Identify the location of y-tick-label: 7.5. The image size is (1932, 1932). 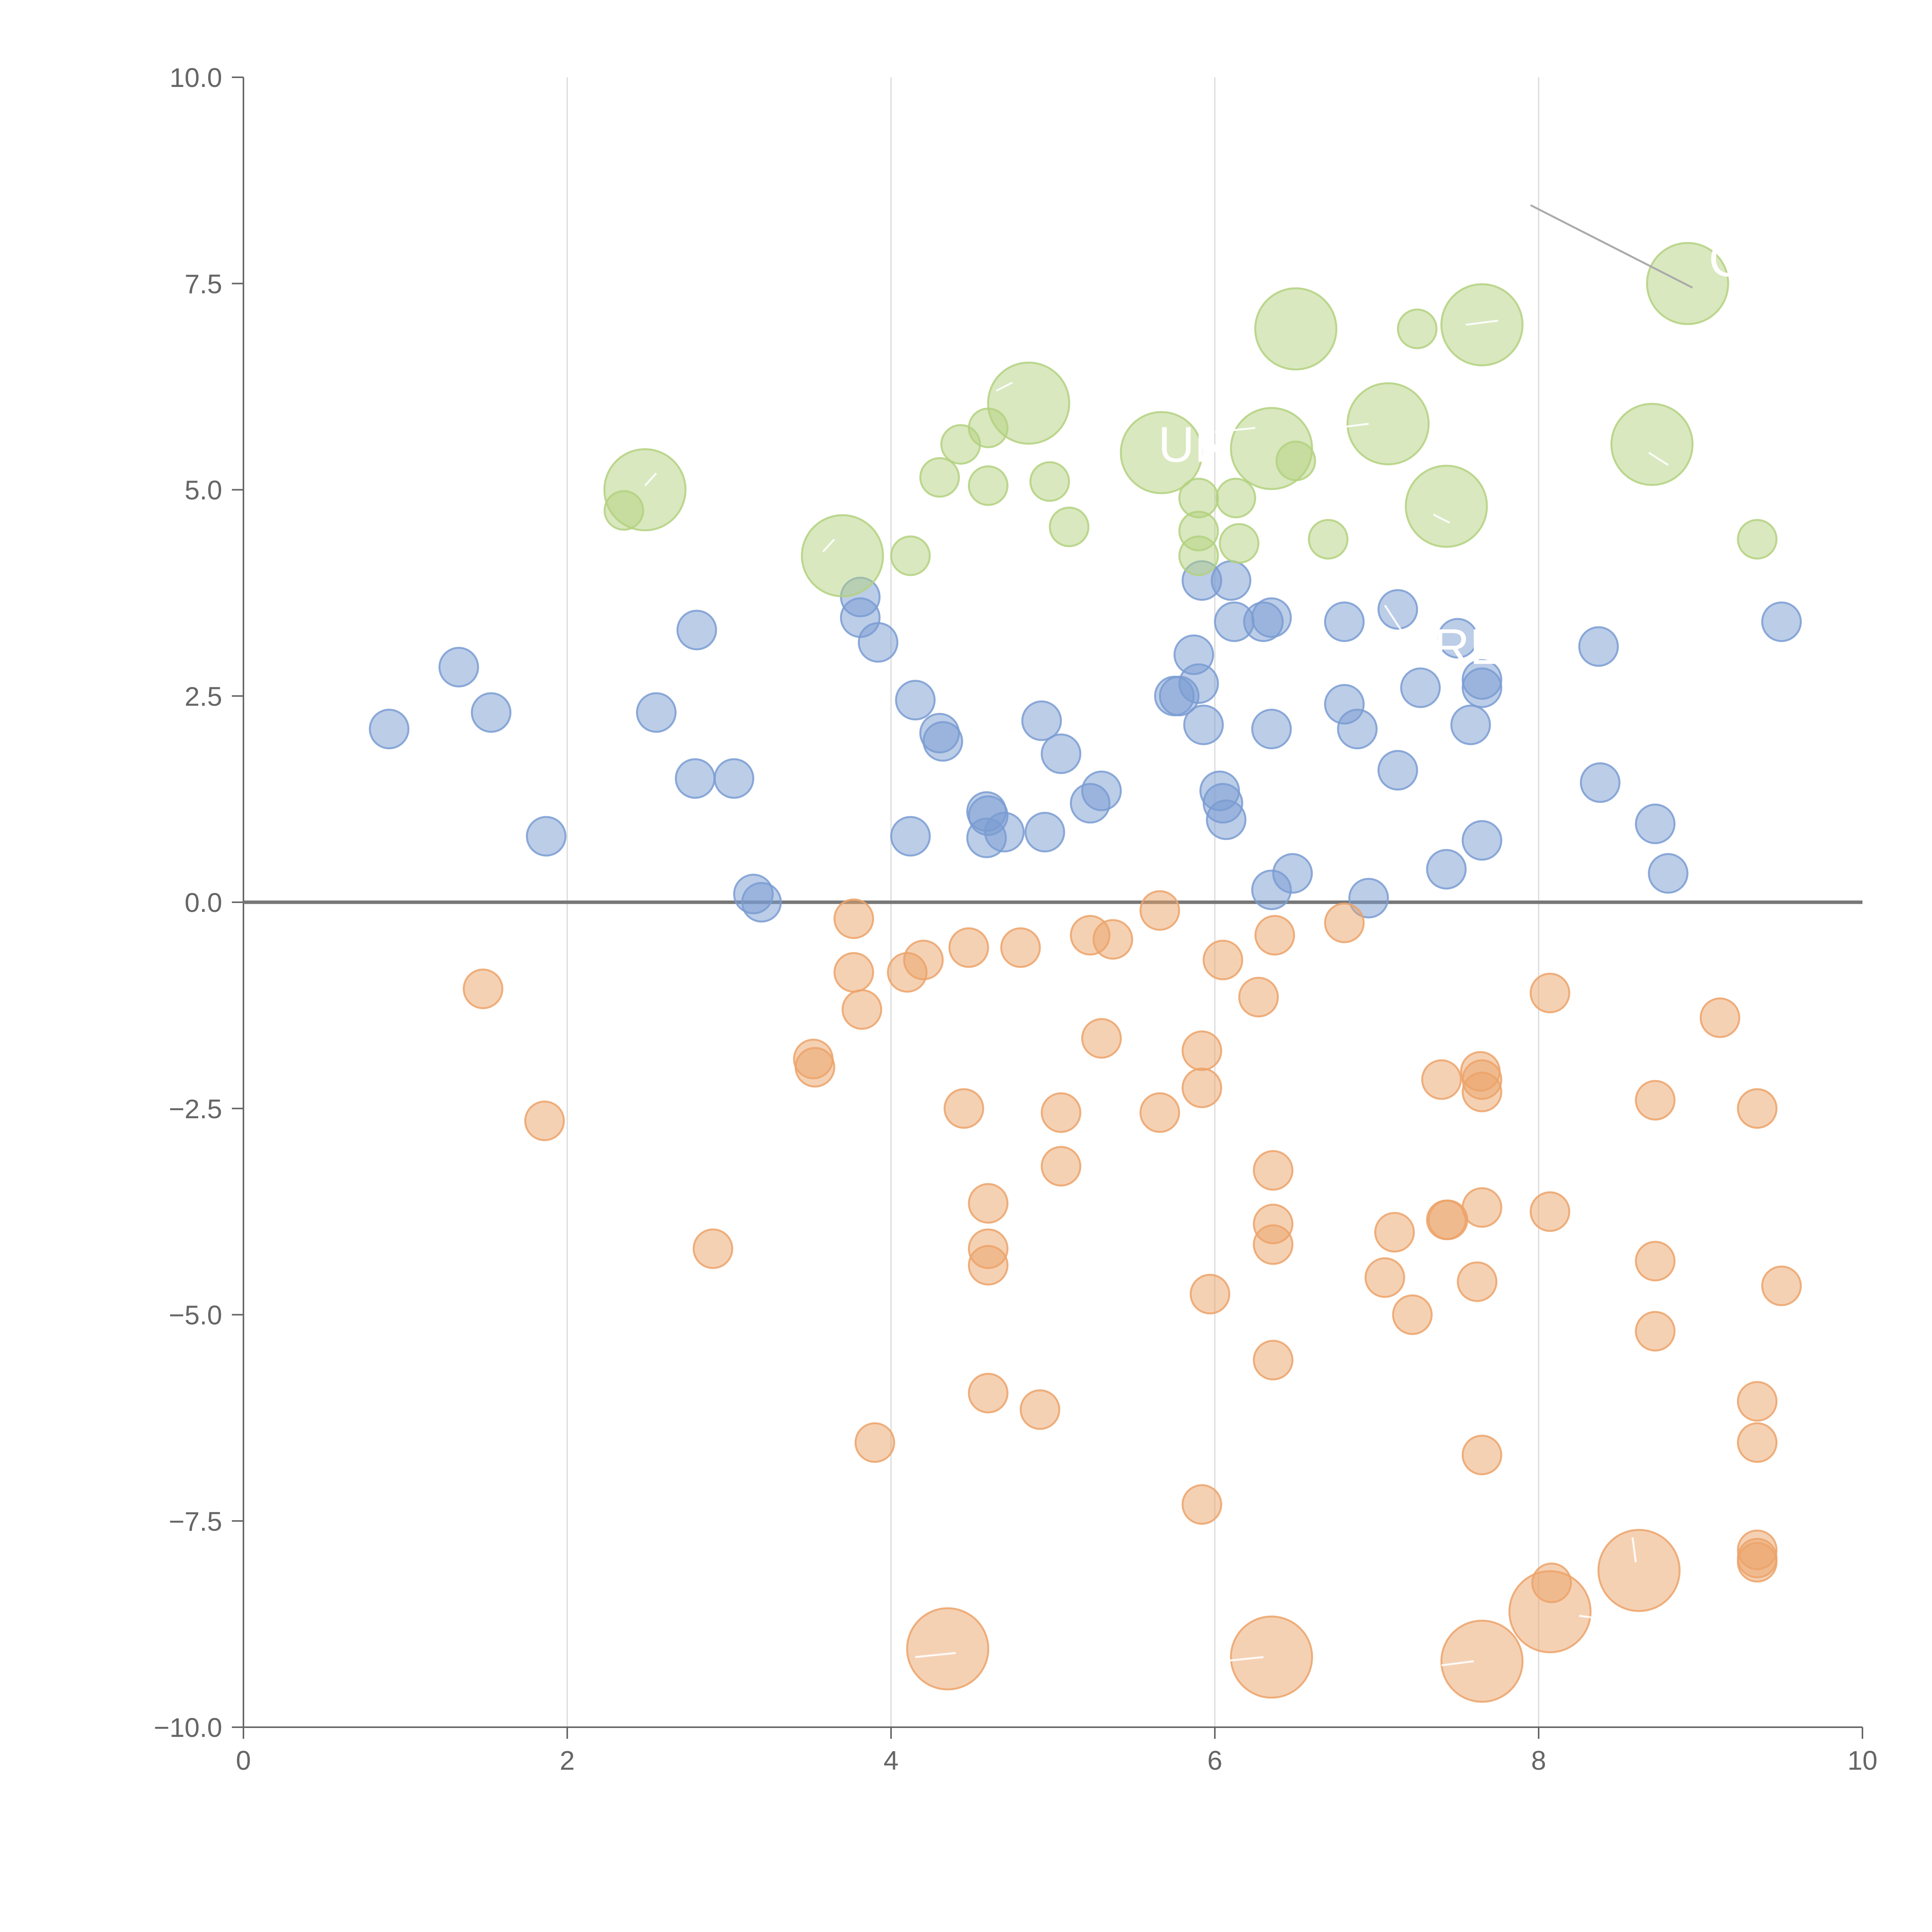
(204, 284).